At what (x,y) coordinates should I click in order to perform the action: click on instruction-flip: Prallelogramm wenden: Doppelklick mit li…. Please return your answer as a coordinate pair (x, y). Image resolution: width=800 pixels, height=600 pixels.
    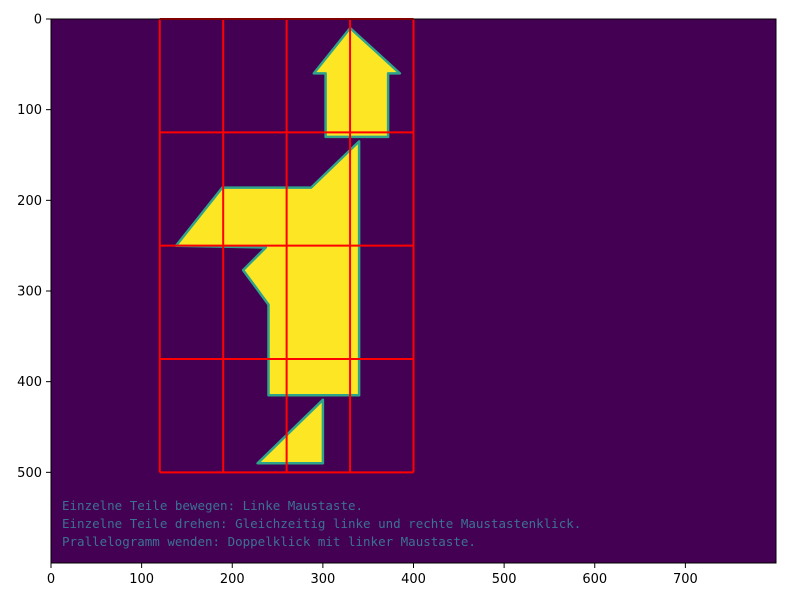
    Looking at the image, I should click on (269, 541).